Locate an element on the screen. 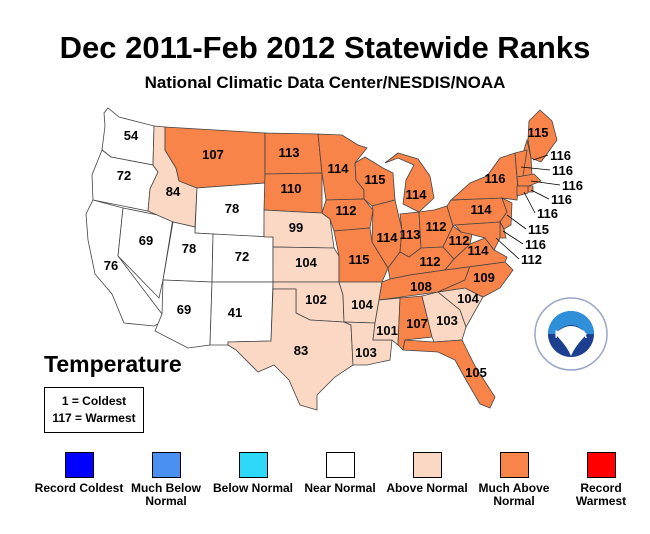 This screenshot has width=650, height=534. rank-label-oh: 112 is located at coordinates (436, 226).